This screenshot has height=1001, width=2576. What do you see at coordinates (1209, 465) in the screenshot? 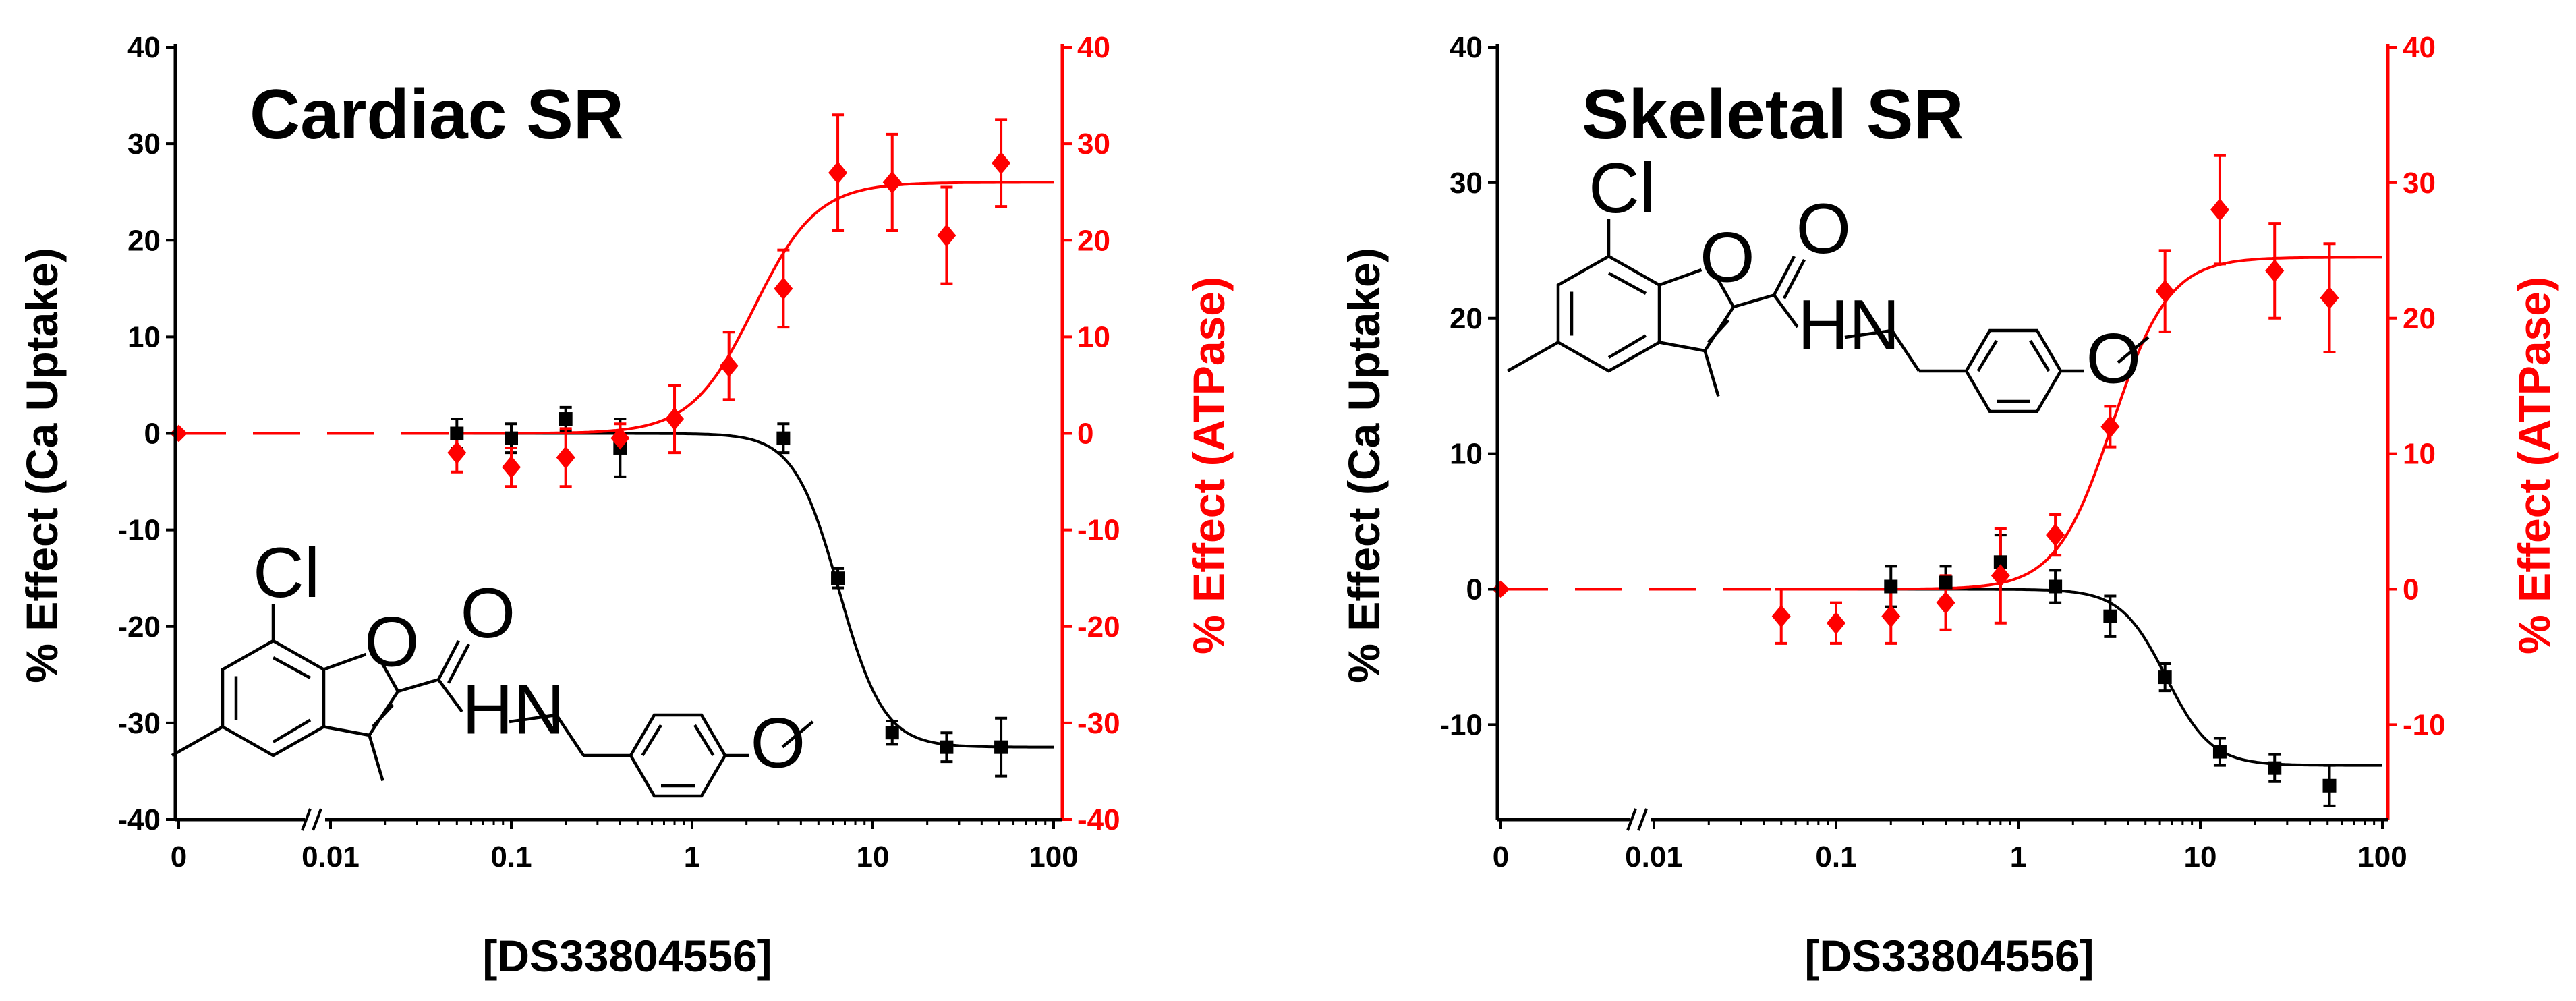
I see `right-axis-title: % Effect (ATPase)` at bounding box center [1209, 465].